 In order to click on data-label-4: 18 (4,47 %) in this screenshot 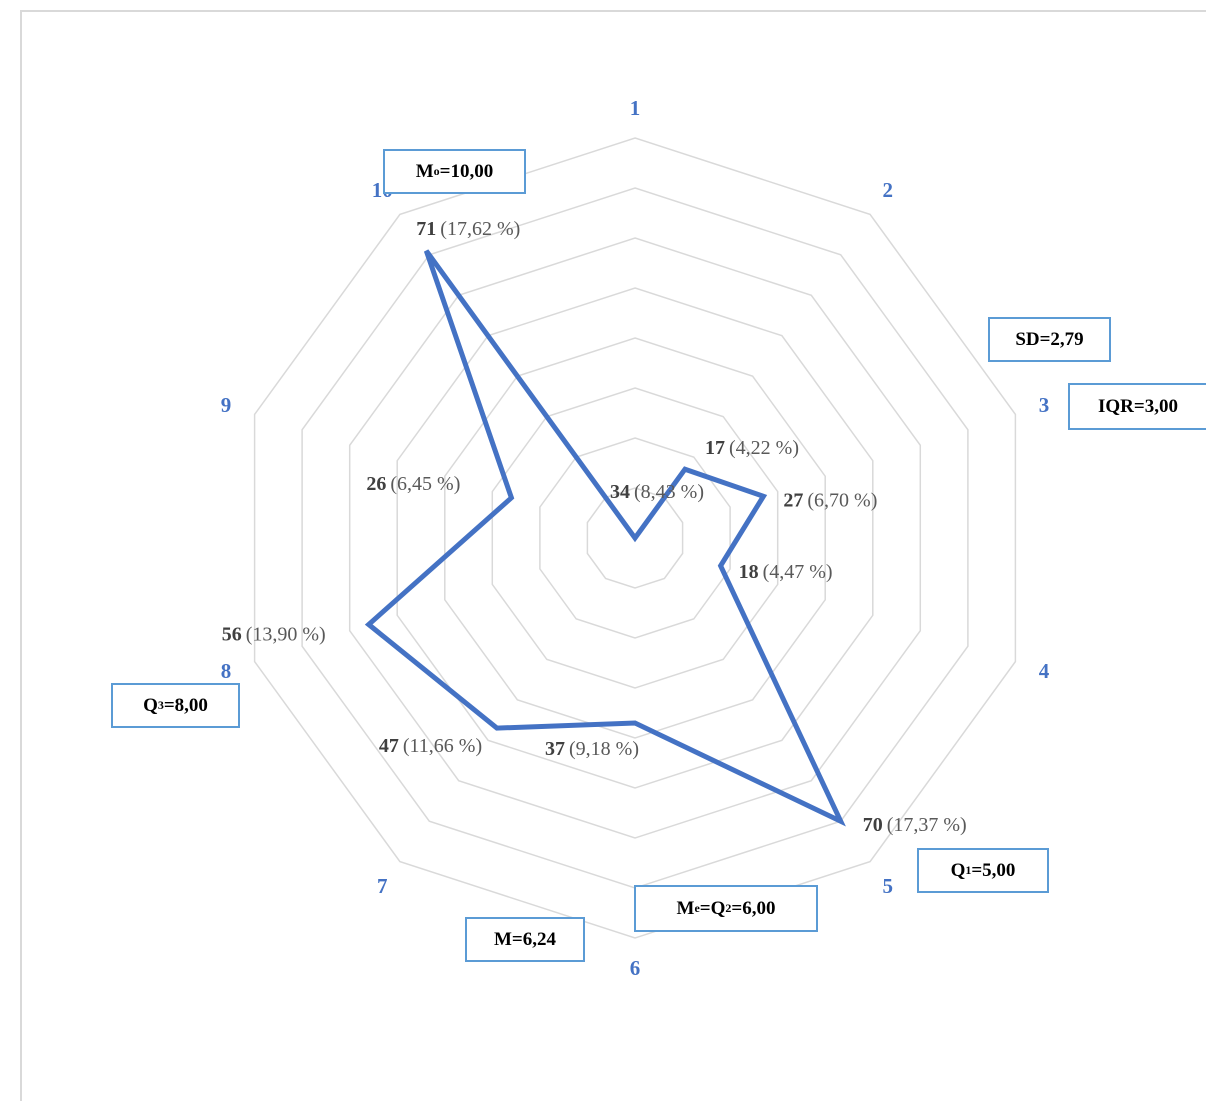, I will do `click(786, 572)`.